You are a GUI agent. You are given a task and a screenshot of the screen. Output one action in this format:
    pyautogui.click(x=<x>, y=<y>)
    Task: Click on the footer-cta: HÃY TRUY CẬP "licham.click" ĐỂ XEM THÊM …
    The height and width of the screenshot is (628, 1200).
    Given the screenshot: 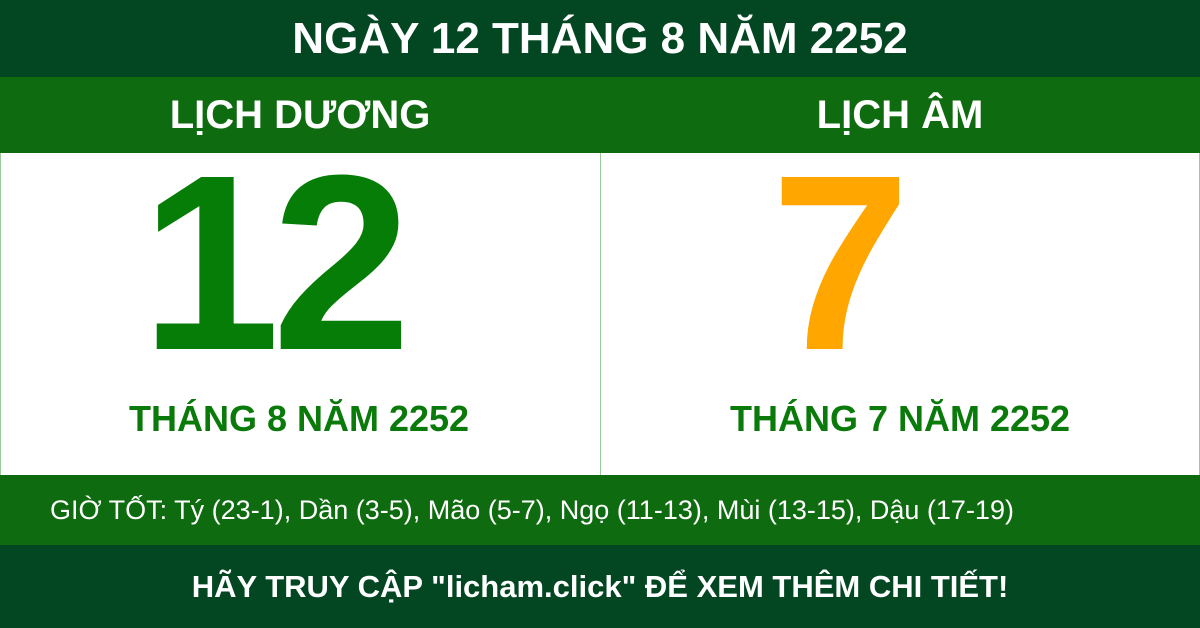 What is the action you would take?
    pyautogui.click(x=600, y=586)
    